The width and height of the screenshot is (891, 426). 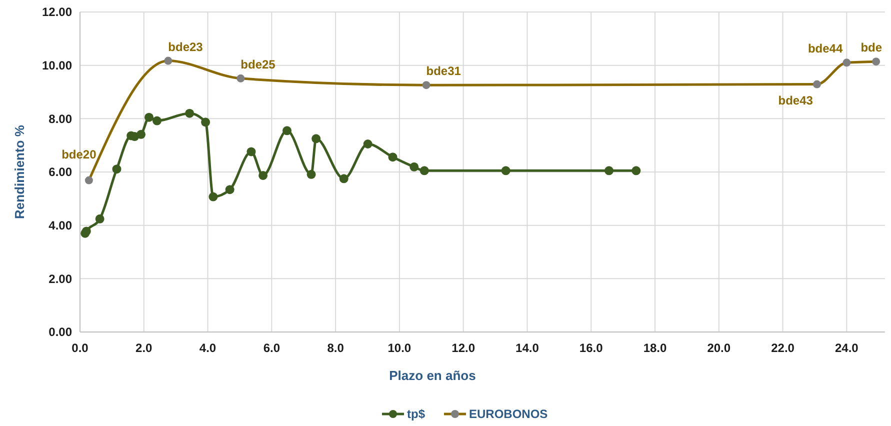 I want to click on y-tick-label: 4.00, so click(x=60, y=225).